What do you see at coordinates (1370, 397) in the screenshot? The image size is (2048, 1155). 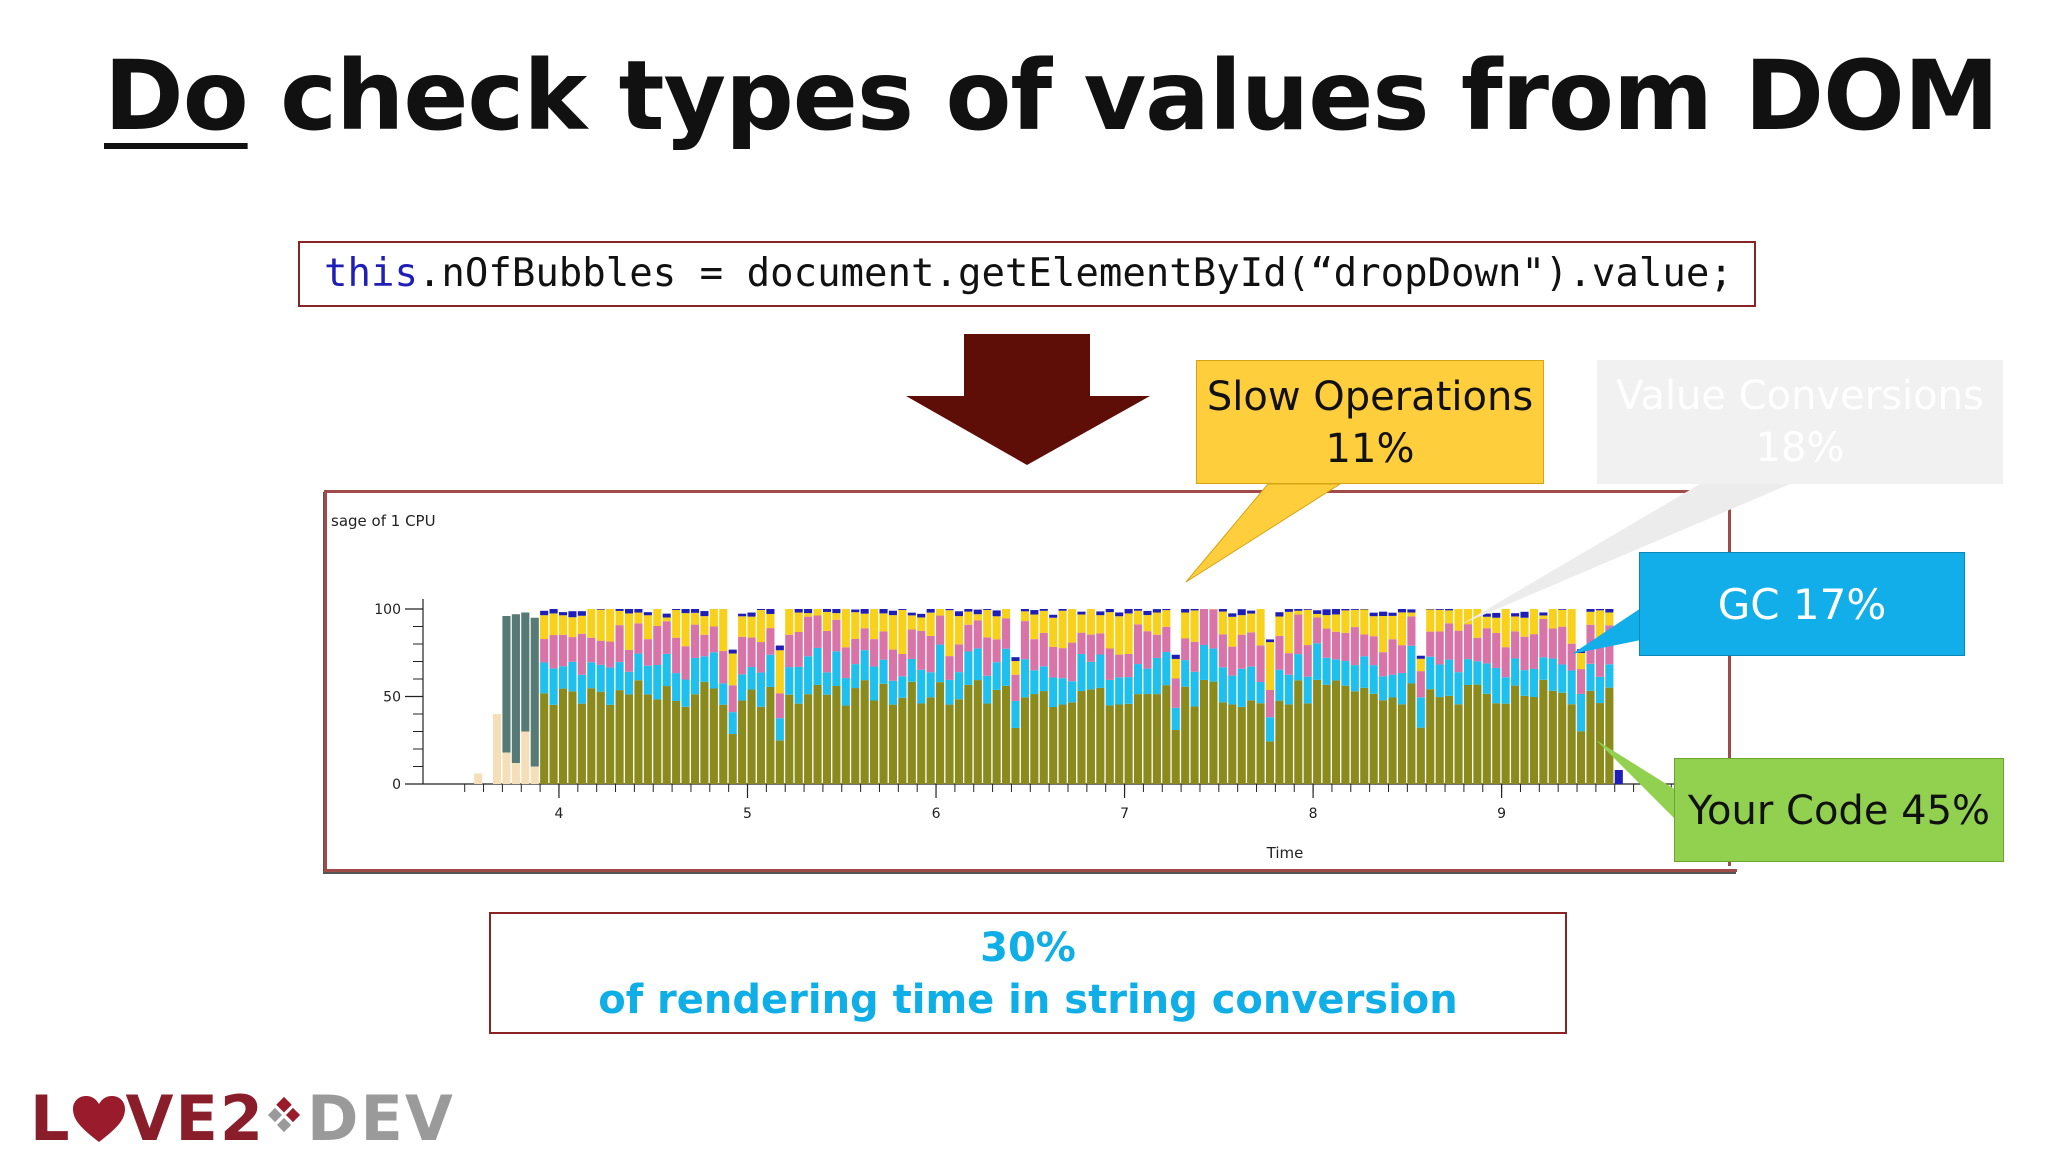 I see `slow-ops-label: Slow Operations` at bounding box center [1370, 397].